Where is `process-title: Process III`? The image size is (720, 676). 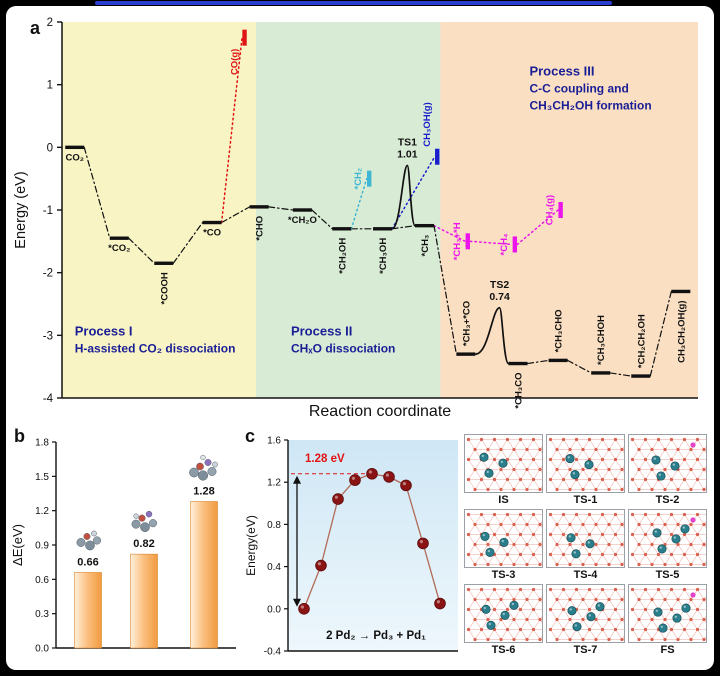 process-title: Process III is located at coordinates (561, 70).